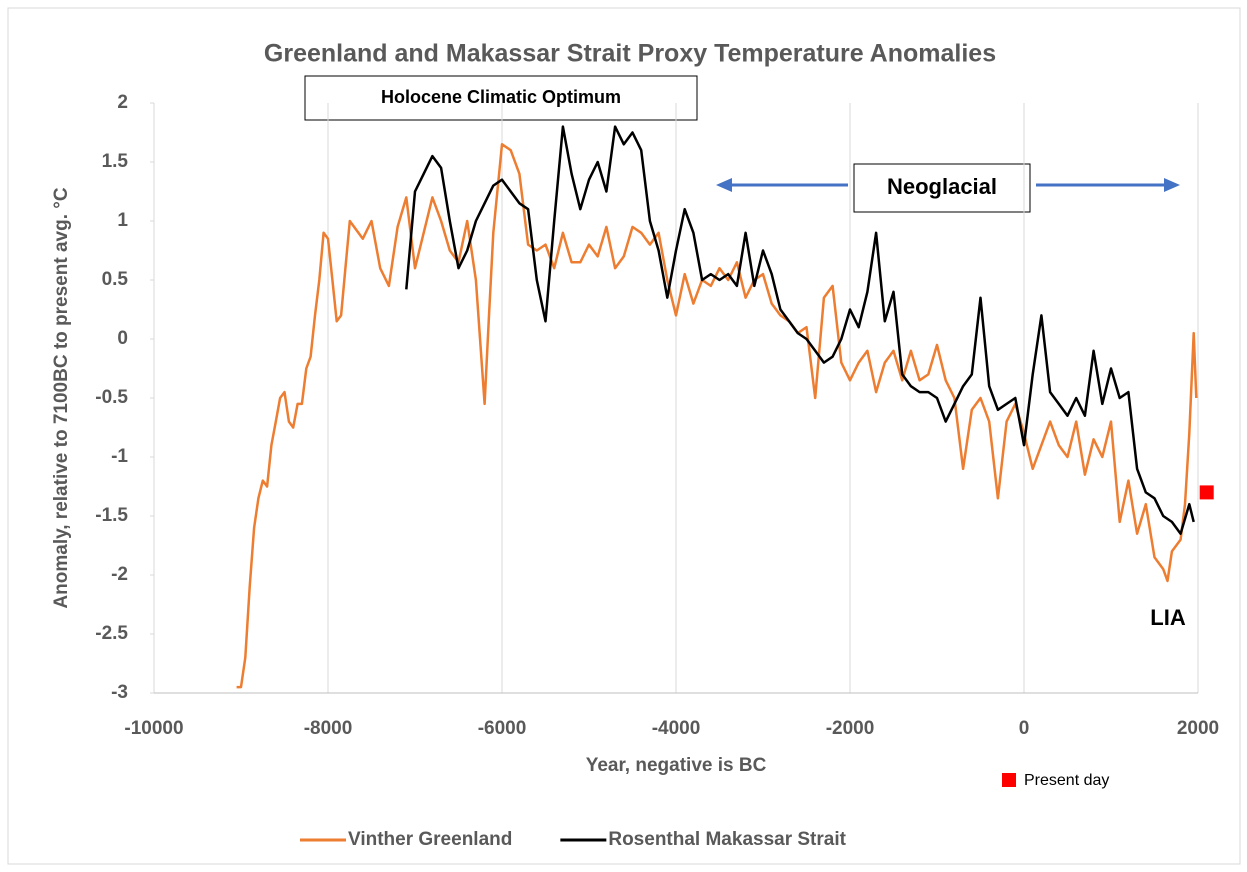 The width and height of the screenshot is (1247, 872). Describe the element at coordinates (502, 728) in the screenshot. I see `x-tick-label: -6000` at that location.